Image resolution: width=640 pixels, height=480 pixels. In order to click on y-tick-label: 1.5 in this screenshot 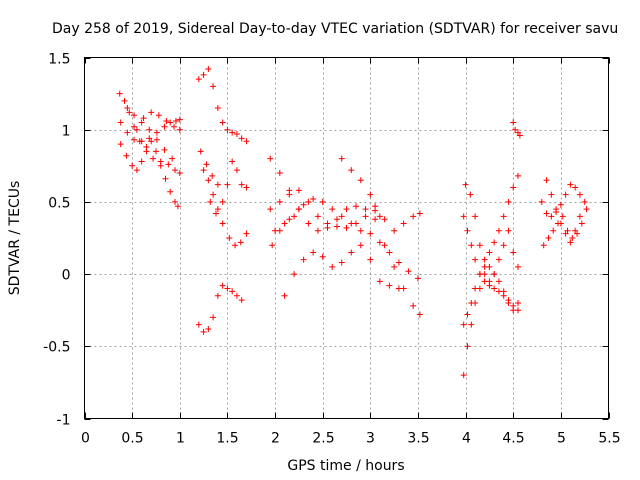, I will do `click(59, 60)`.